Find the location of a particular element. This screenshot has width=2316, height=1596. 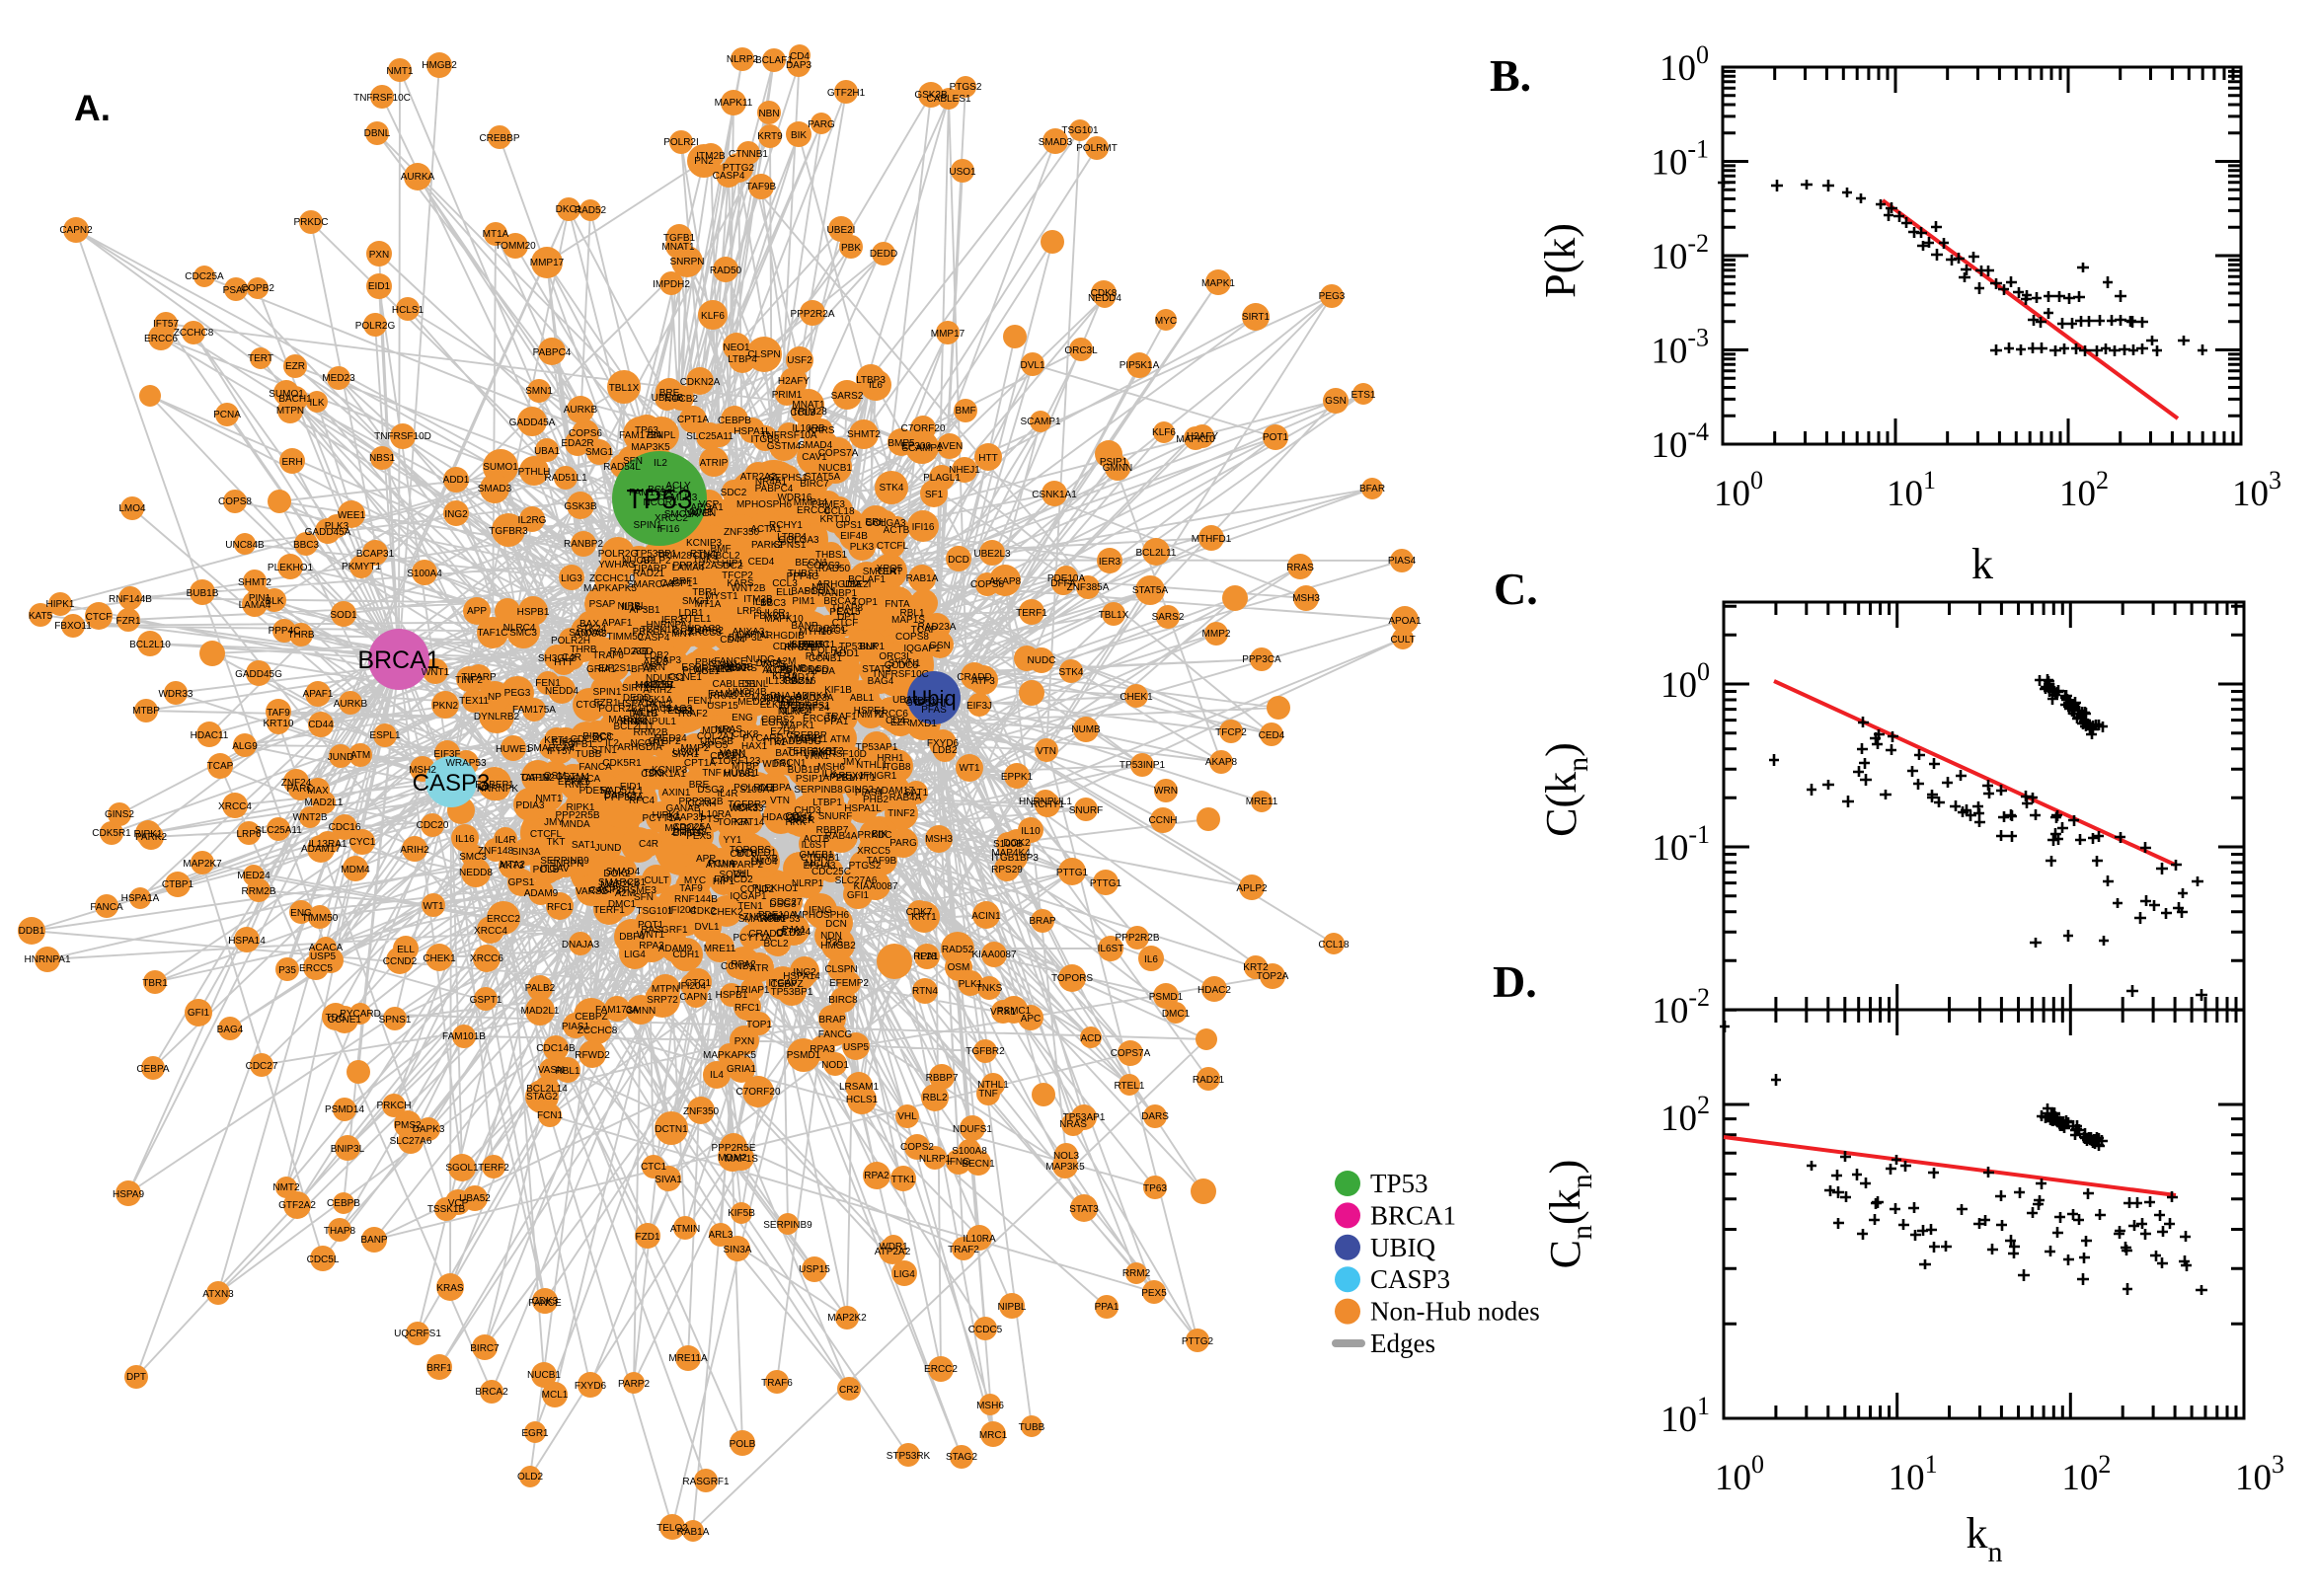

svg-text: MED24 is located at coordinates (670, 738).